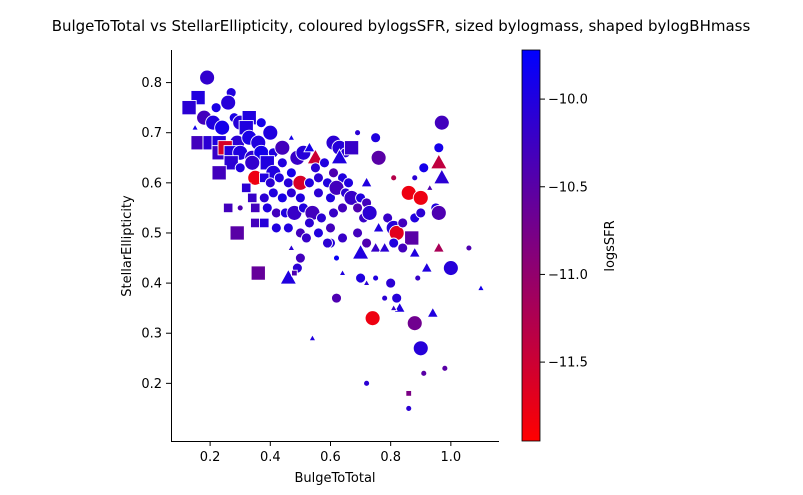 Image resolution: width=803 pixels, height=495 pixels. Describe the element at coordinates (568, 363) in the screenshot. I see `colorbar-tick-label: −11.5` at that location.